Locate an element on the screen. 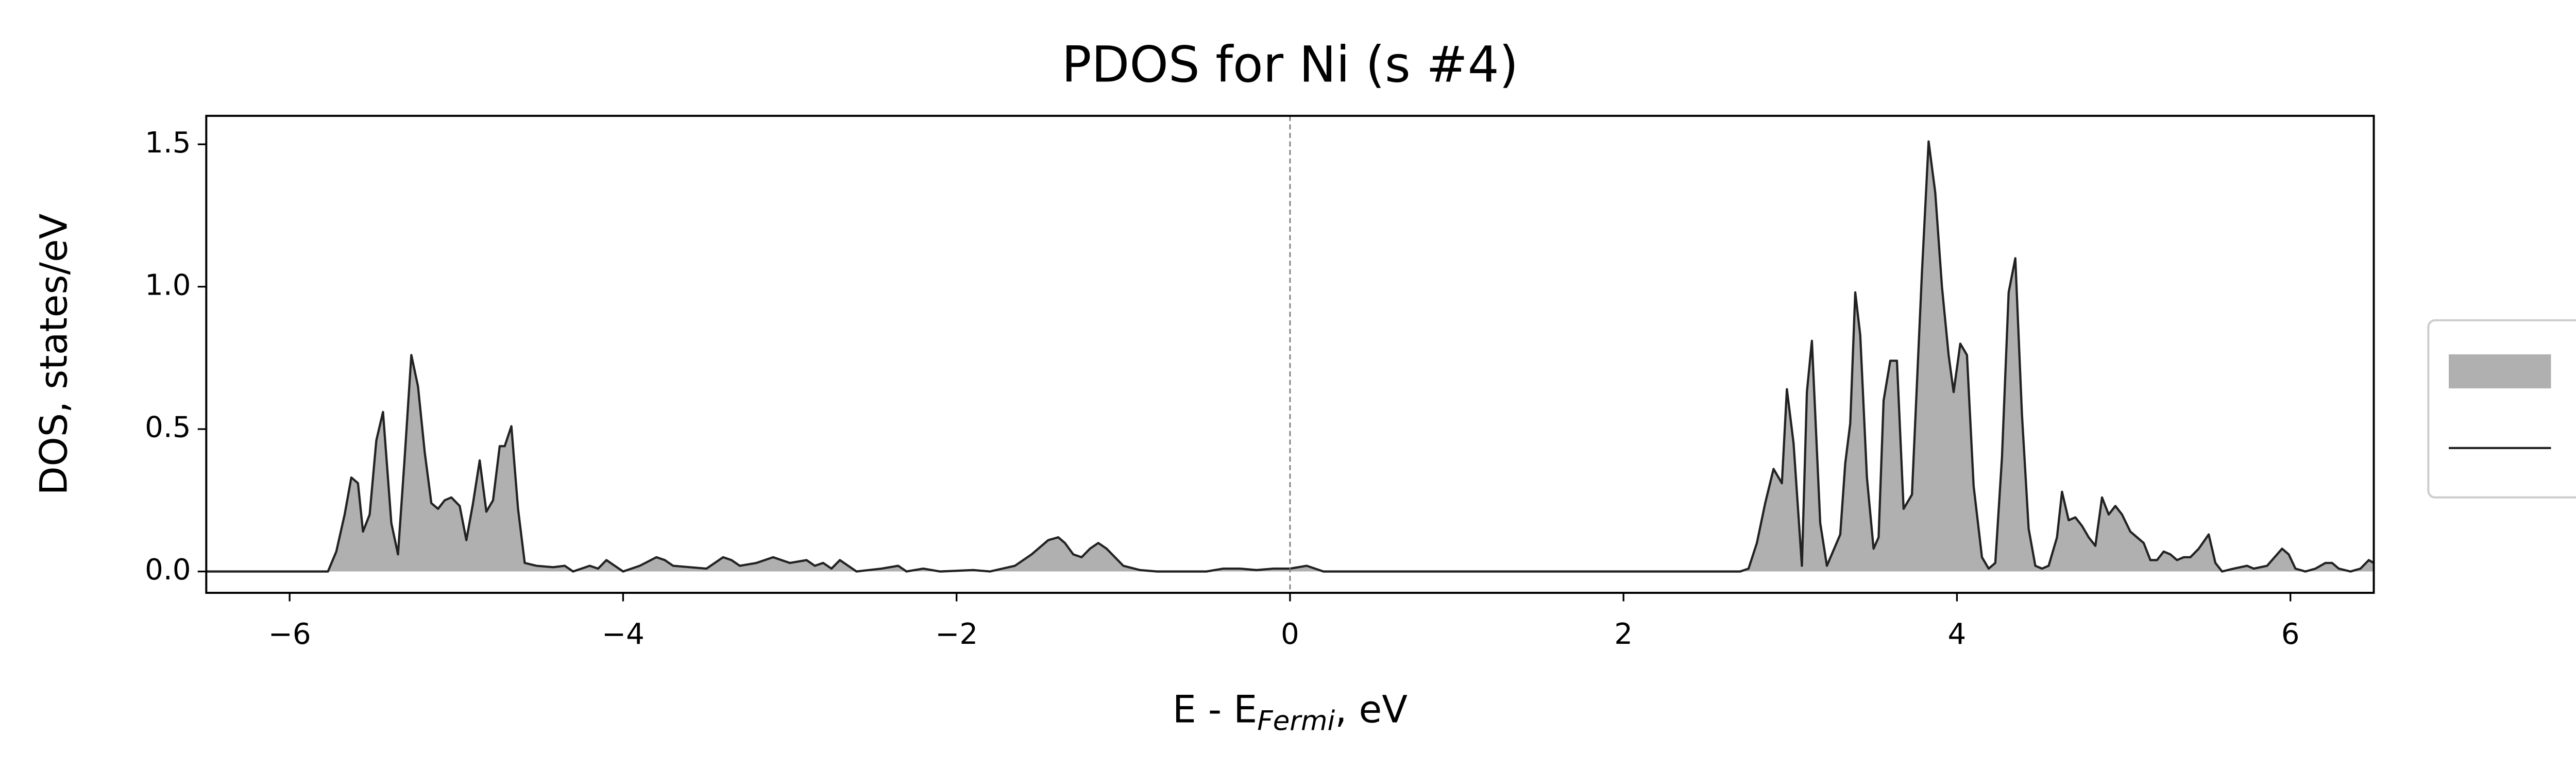 The image size is (2576, 770). x-label-subscript: Fermi is located at coordinates (1296, 721).